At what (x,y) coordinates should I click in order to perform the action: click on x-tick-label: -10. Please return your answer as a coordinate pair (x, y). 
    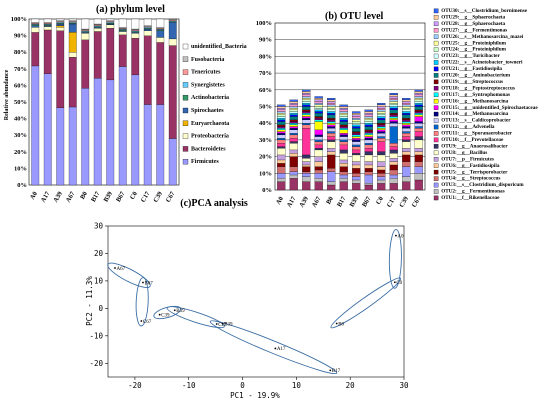
    Looking at the image, I should click on (189, 385).